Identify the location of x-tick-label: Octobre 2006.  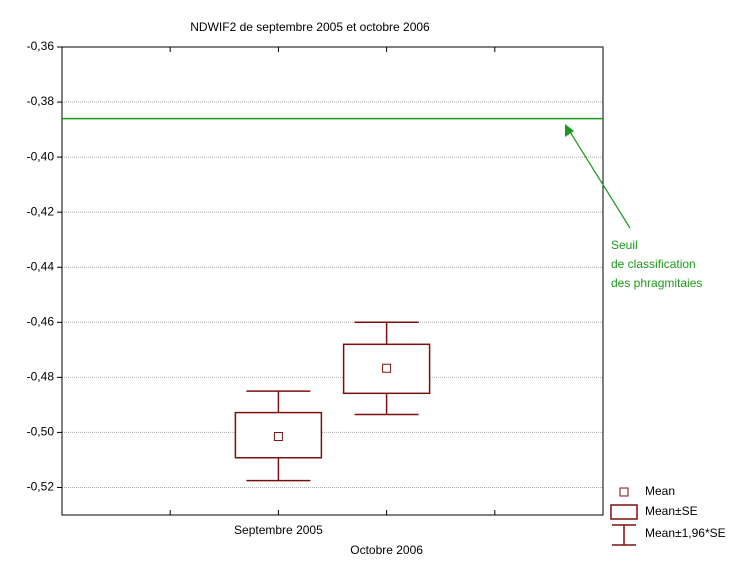
(386, 550).